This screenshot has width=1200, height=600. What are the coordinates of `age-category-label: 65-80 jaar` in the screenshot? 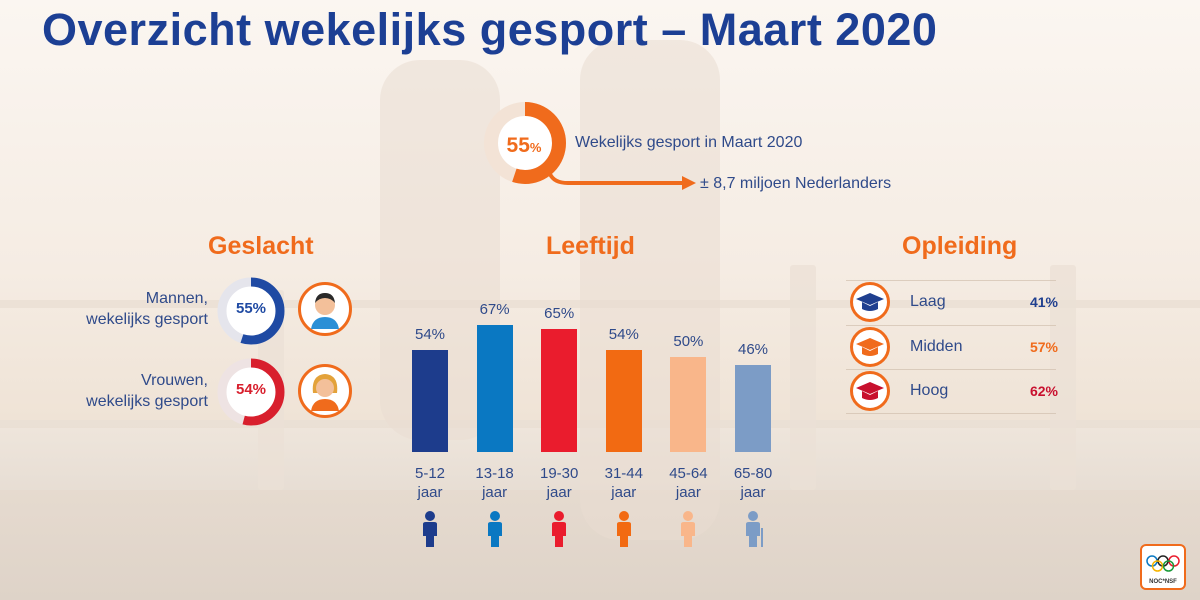 It's located at (753, 483).